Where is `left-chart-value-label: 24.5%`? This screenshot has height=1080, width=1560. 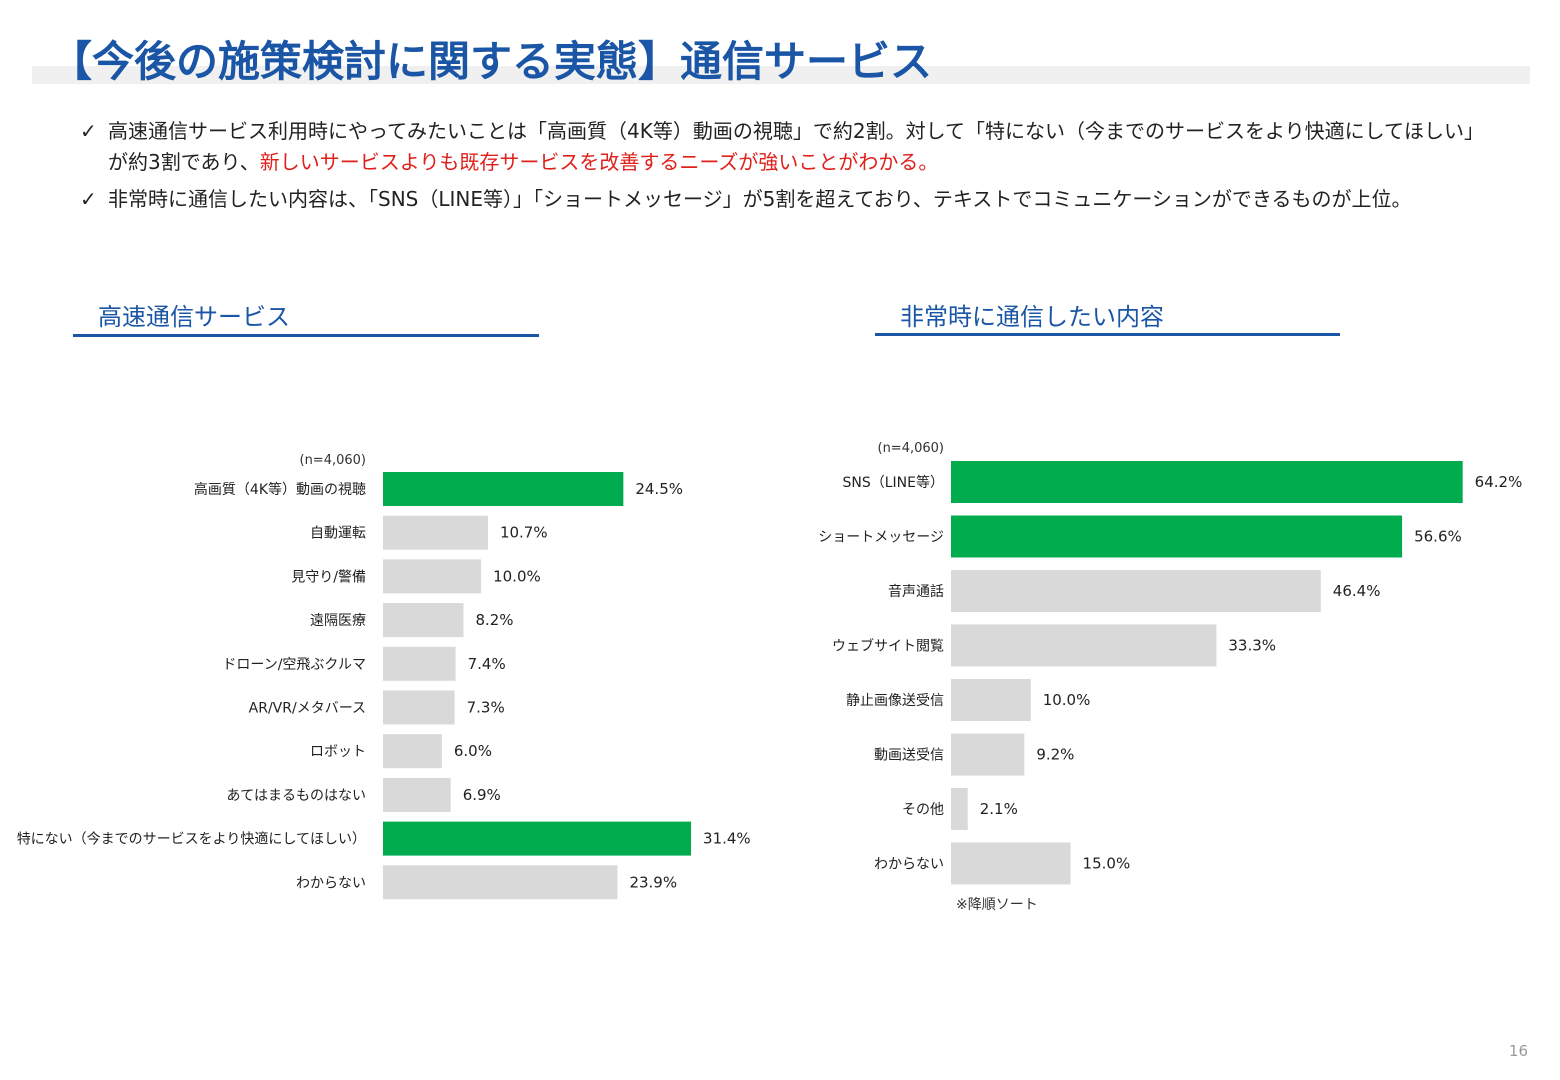
left-chart-value-label: 24.5% is located at coordinates (659, 489).